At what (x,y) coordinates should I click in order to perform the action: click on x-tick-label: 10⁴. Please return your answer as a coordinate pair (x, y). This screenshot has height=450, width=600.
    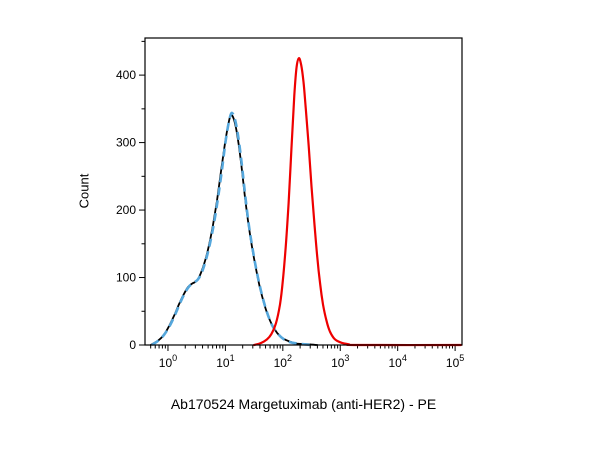
    Looking at the image, I should click on (397, 361).